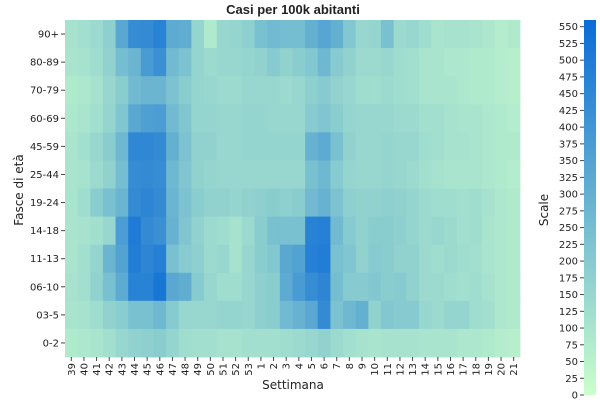 The height and width of the screenshot is (400, 600). Describe the element at coordinates (426, 369) in the screenshot. I see `x-tick-label: 14` at that location.